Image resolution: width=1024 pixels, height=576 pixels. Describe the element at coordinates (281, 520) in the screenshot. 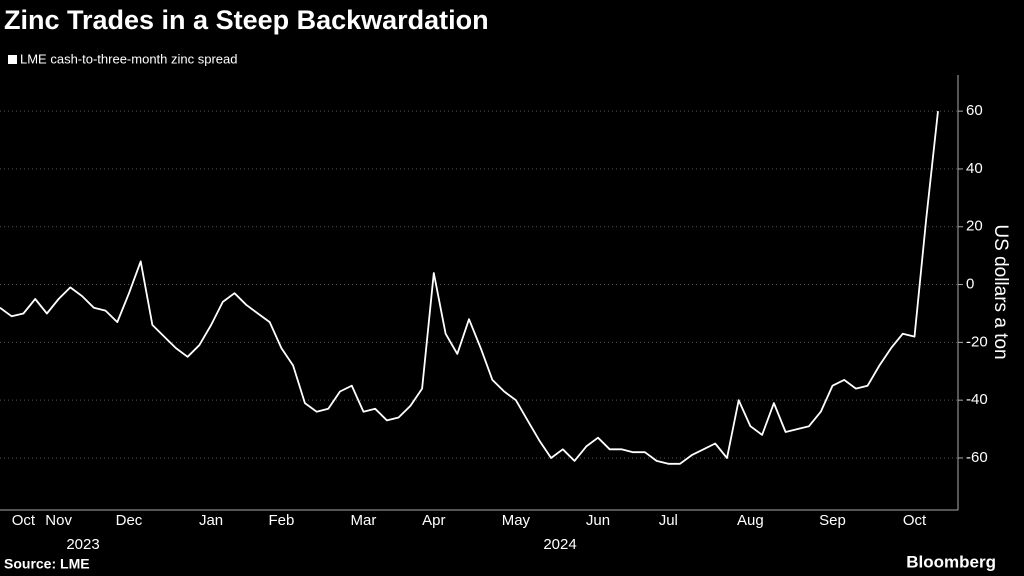

I see `x-tick-label: Feb` at that location.